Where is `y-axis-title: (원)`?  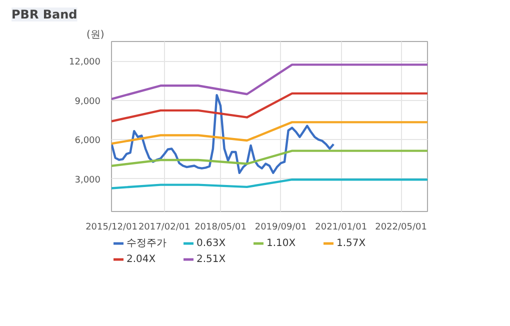 y-axis-title: (원) is located at coordinates (95, 35).